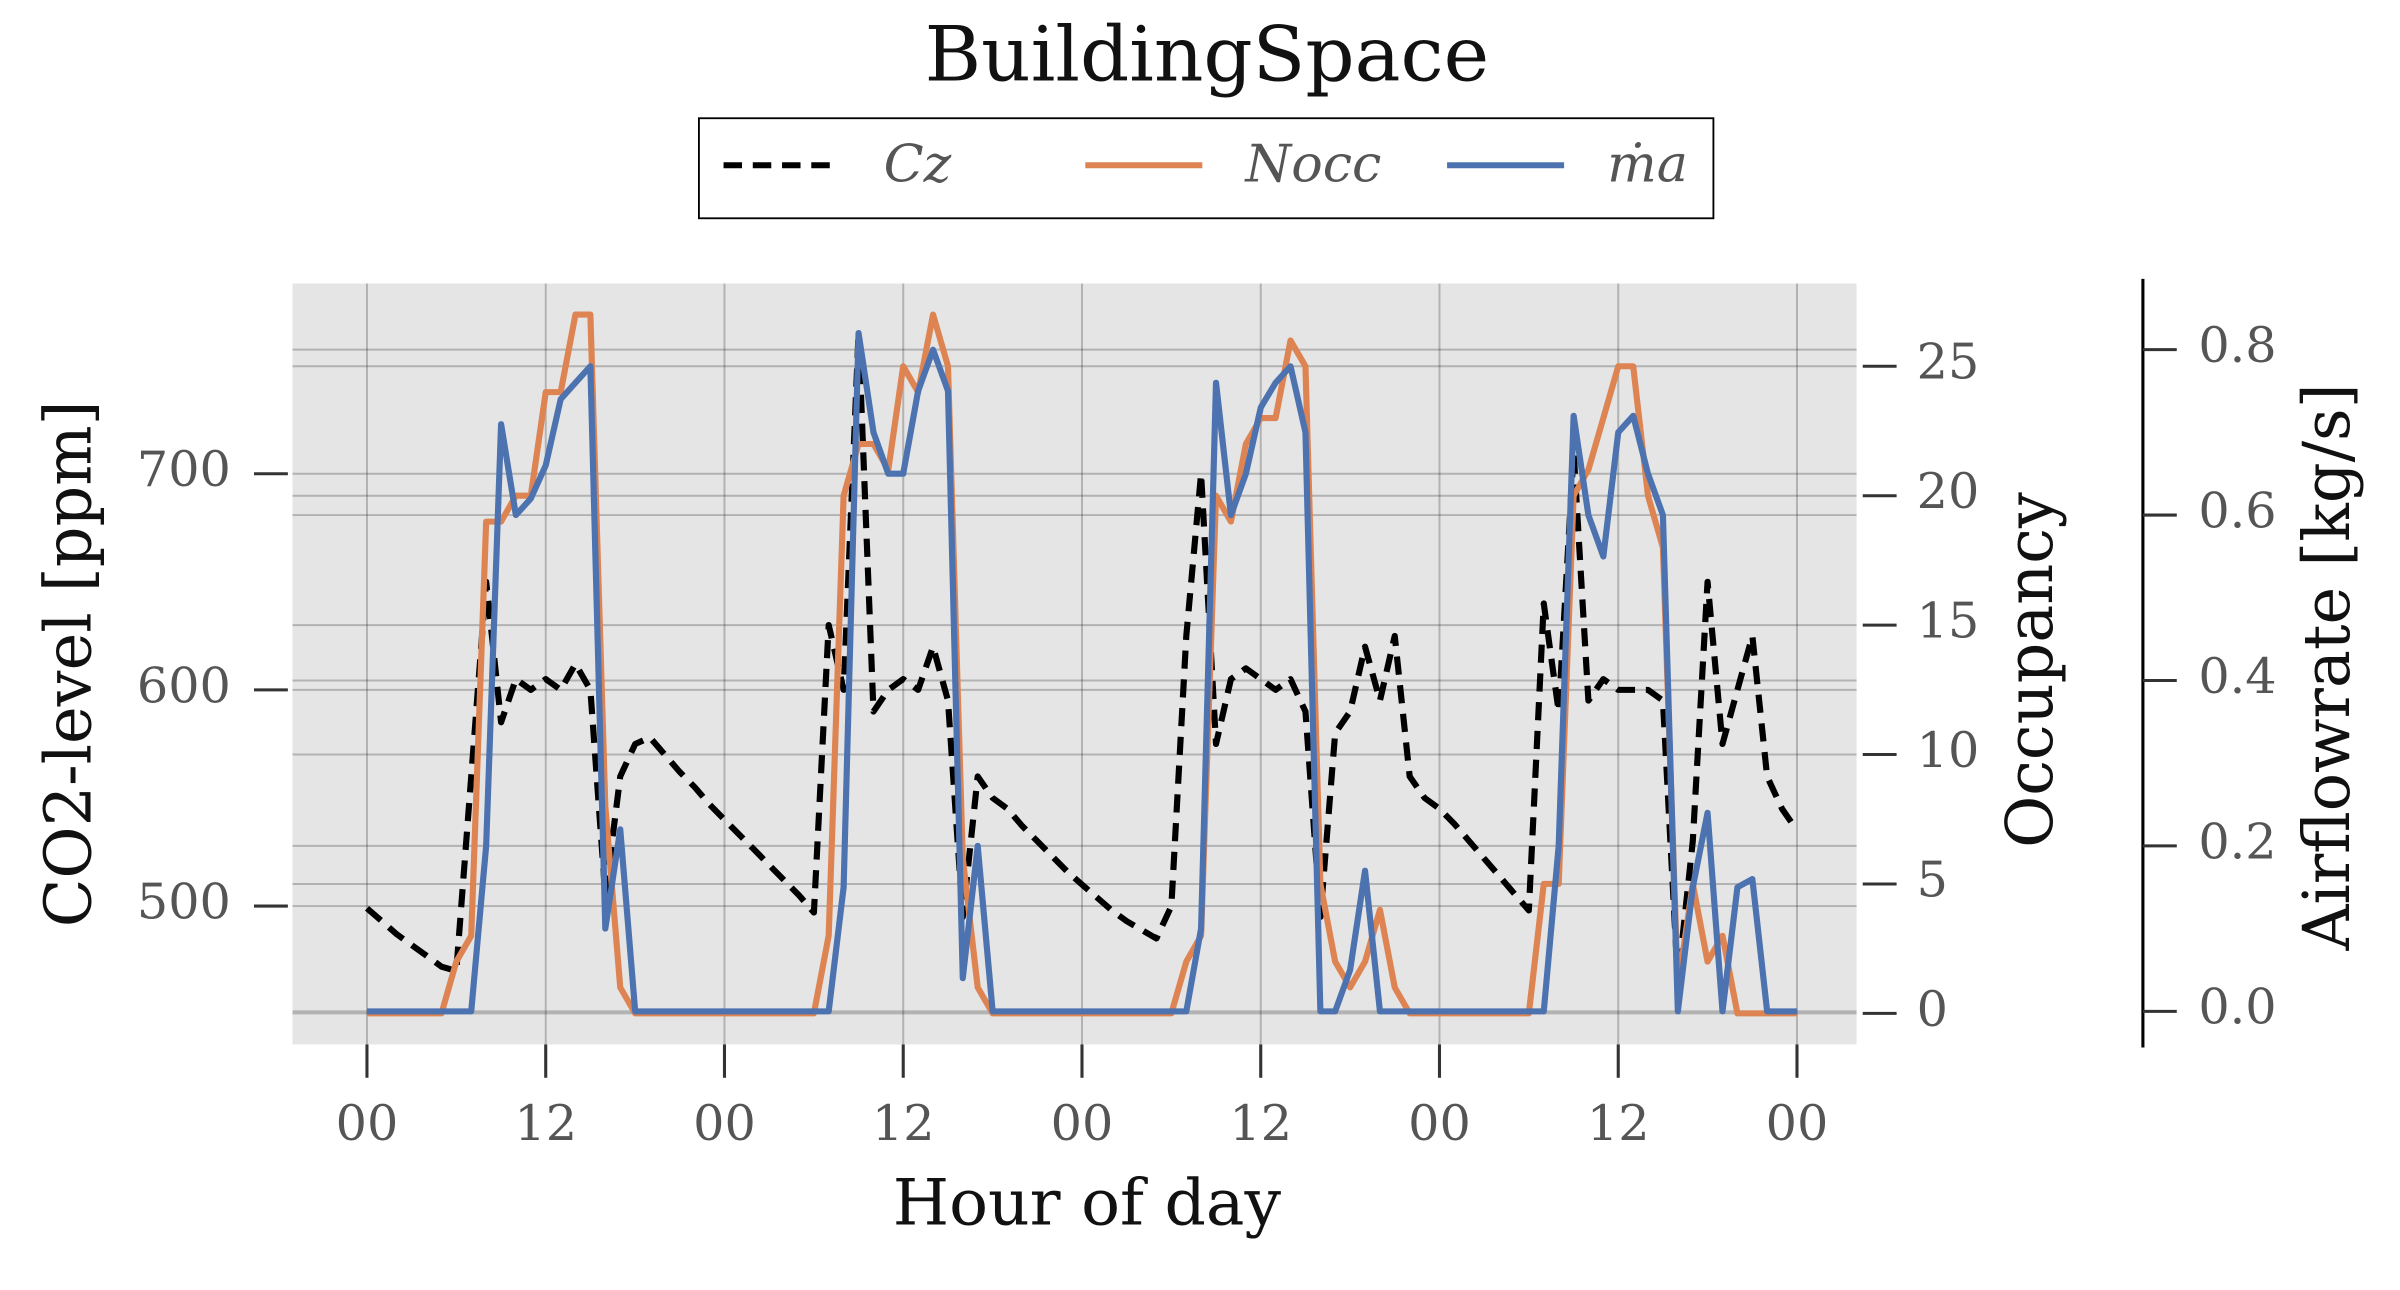 The height and width of the screenshot is (1290, 2400). I want to click on legend-label: Nocc, so click(1312, 165).